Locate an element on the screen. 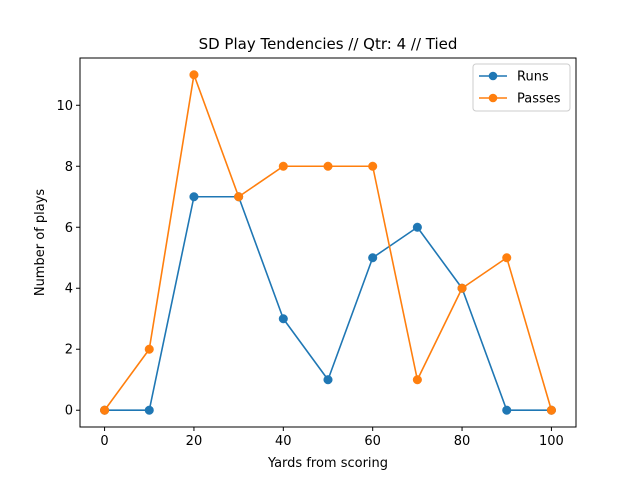 The image size is (640, 480). legend-marker-runs is located at coordinates (493, 76).